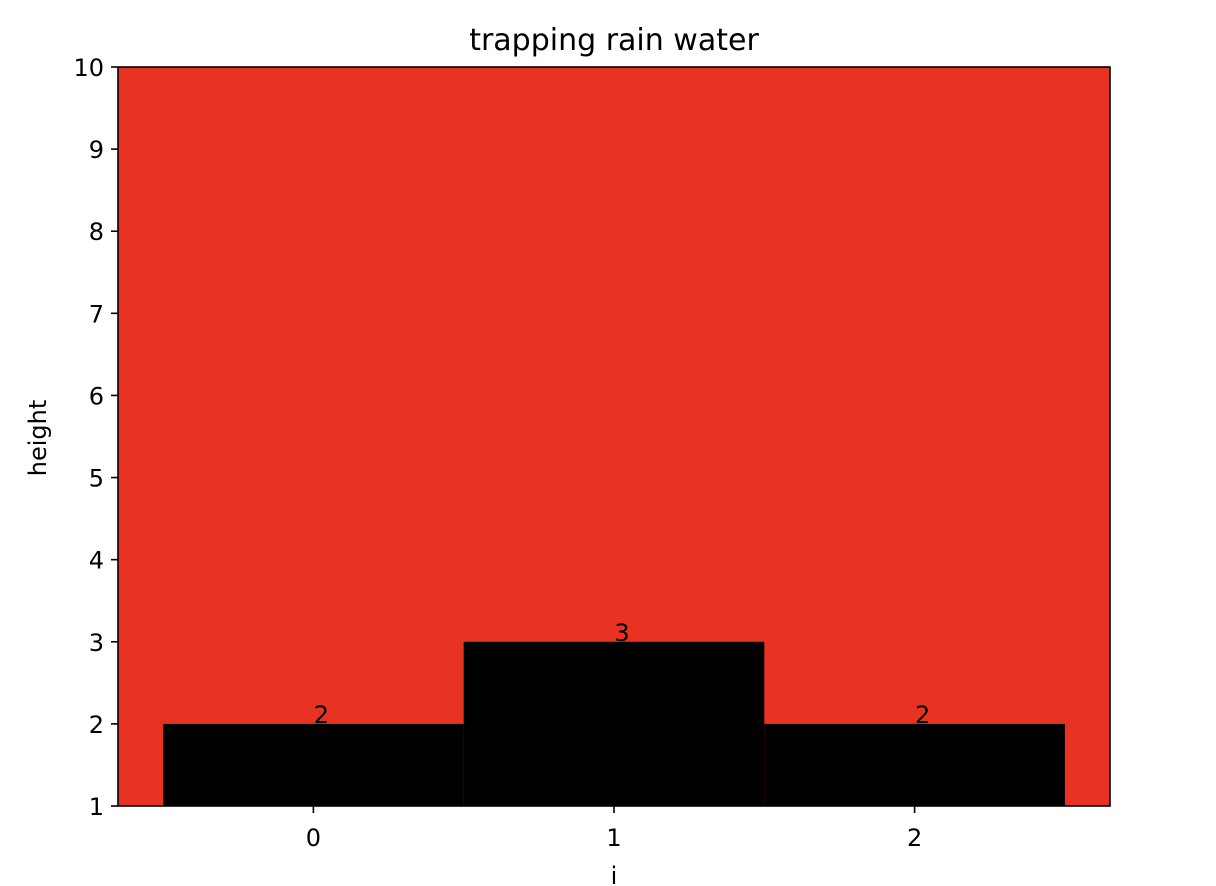 The image size is (1216, 886). I want to click on bars-group, so click(614, 723).